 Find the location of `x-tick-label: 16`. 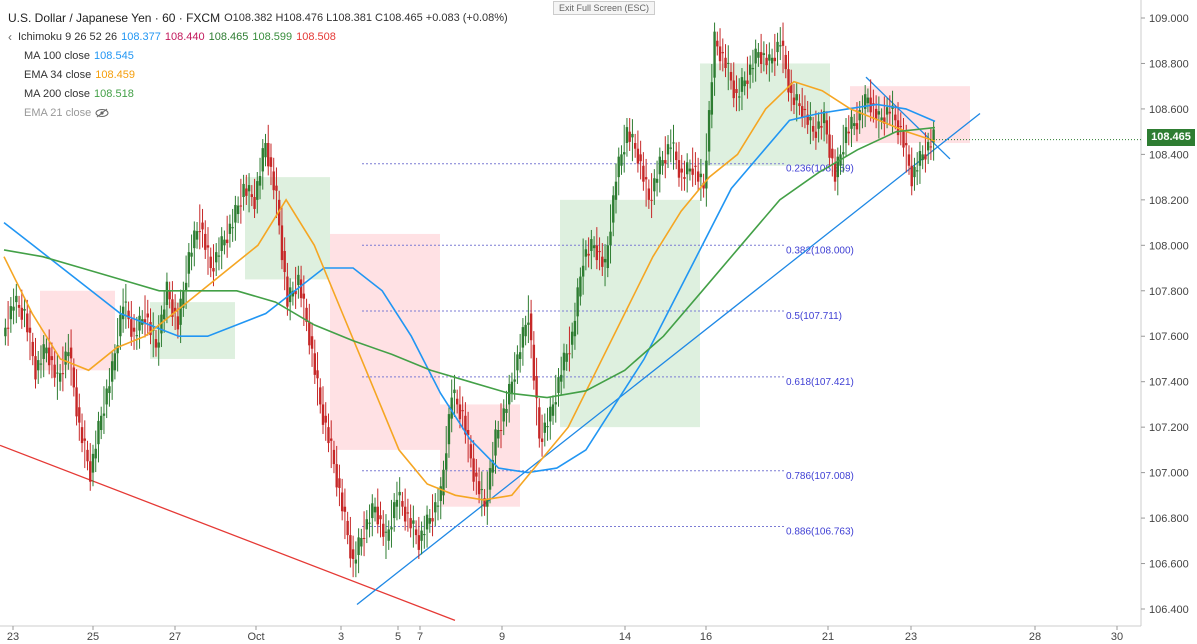

x-tick-label: 16 is located at coordinates (706, 637).